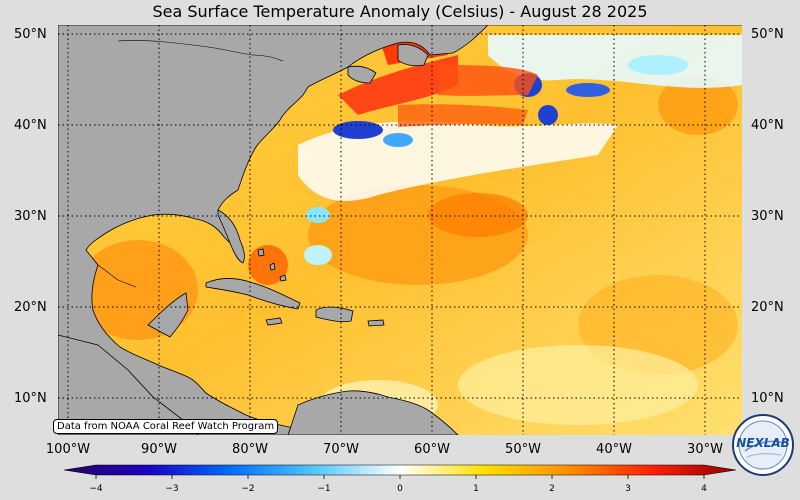  What do you see at coordinates (767, 125) in the screenshot?
I see `lat-label-40n-right: 40°N` at bounding box center [767, 125].